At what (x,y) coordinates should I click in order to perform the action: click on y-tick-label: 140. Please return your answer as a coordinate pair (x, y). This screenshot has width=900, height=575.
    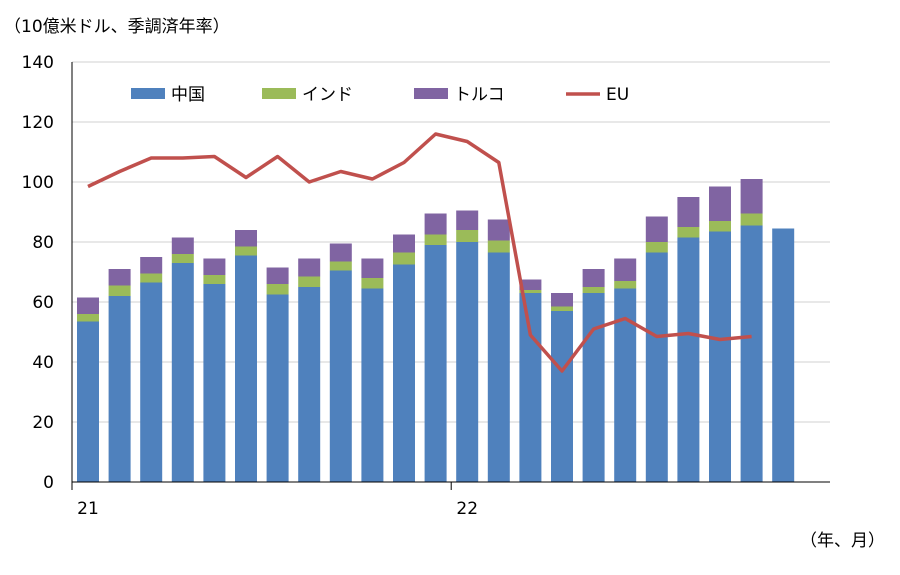
    Looking at the image, I should click on (38, 63).